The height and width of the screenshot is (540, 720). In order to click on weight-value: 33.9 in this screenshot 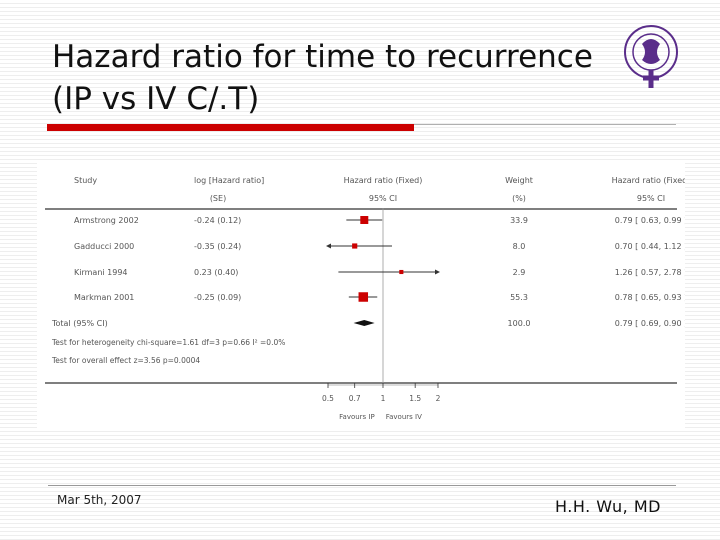, I will do `click(519, 220)`.